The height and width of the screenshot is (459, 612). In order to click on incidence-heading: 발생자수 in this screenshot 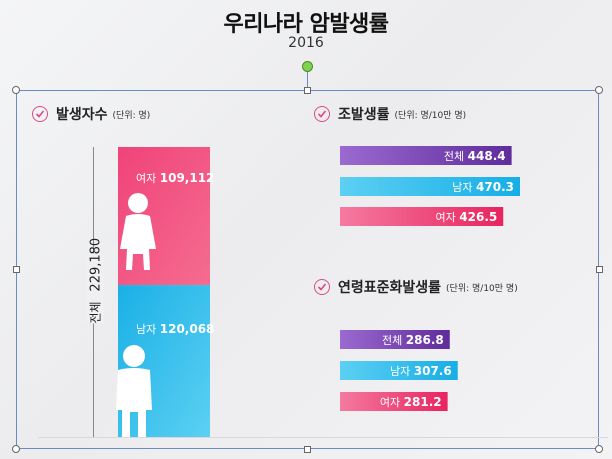, I will do `click(82, 115)`.